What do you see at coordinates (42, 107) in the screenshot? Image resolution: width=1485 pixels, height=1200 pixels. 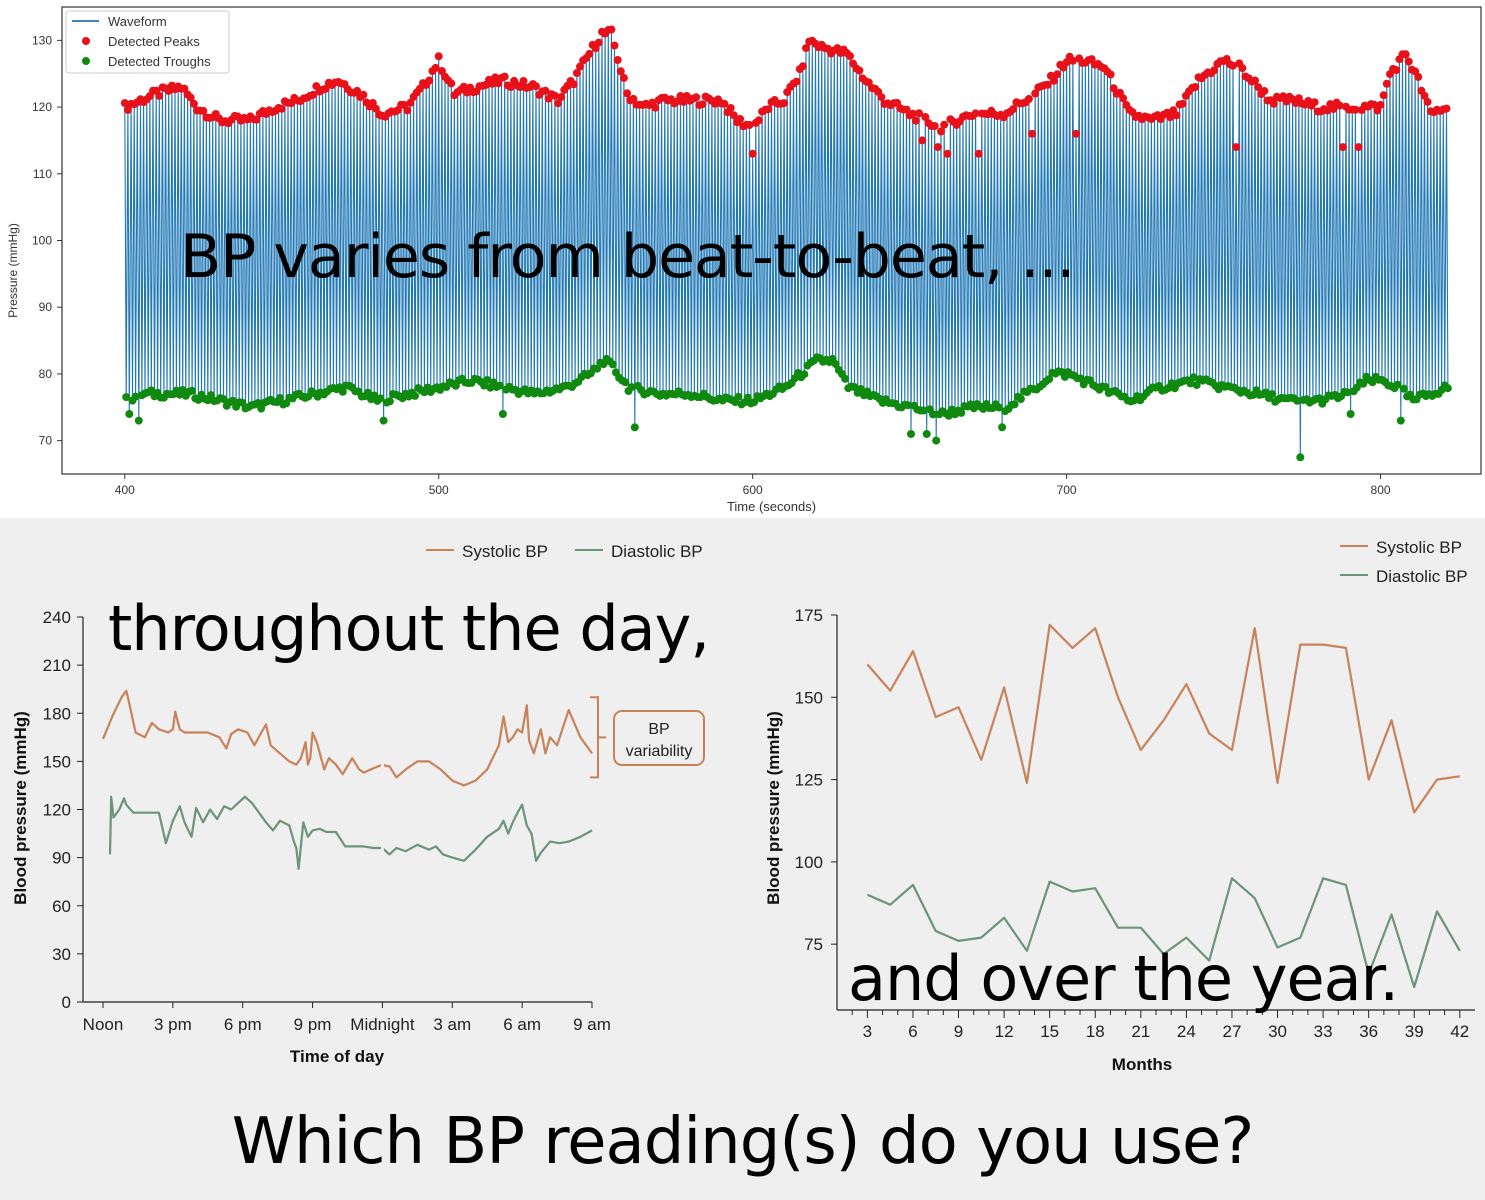 I see `y-tick-label: 120` at bounding box center [42, 107].